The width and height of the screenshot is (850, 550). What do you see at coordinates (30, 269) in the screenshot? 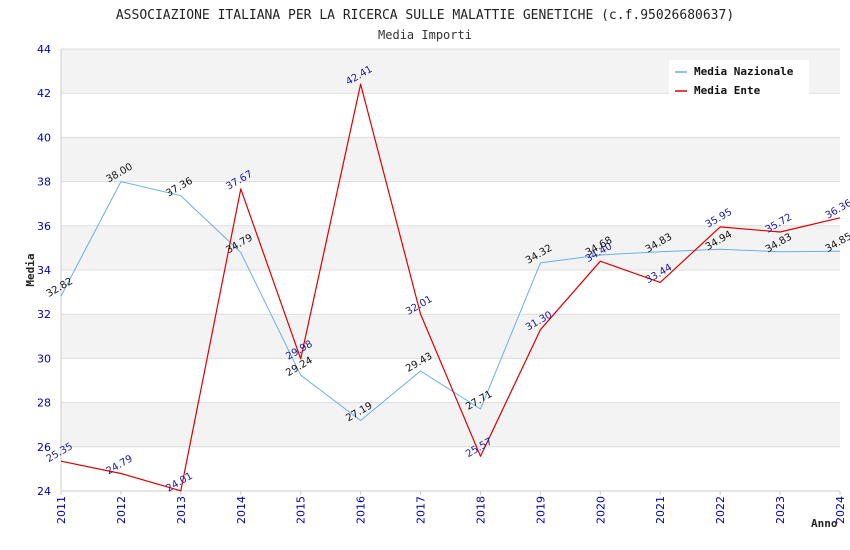
I see `y-axis-title: Media` at bounding box center [30, 269].